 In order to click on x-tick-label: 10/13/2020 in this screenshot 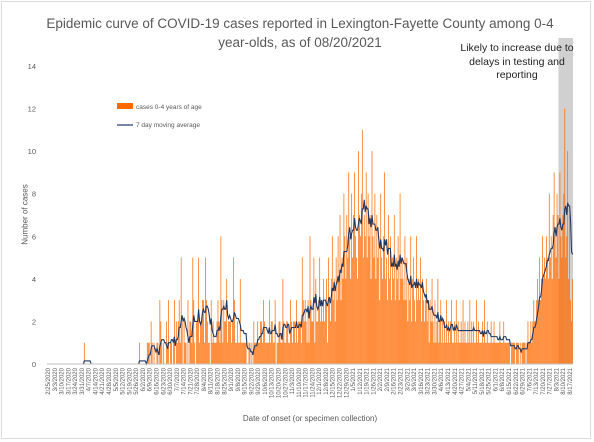, I will do `click(273, 382)`.